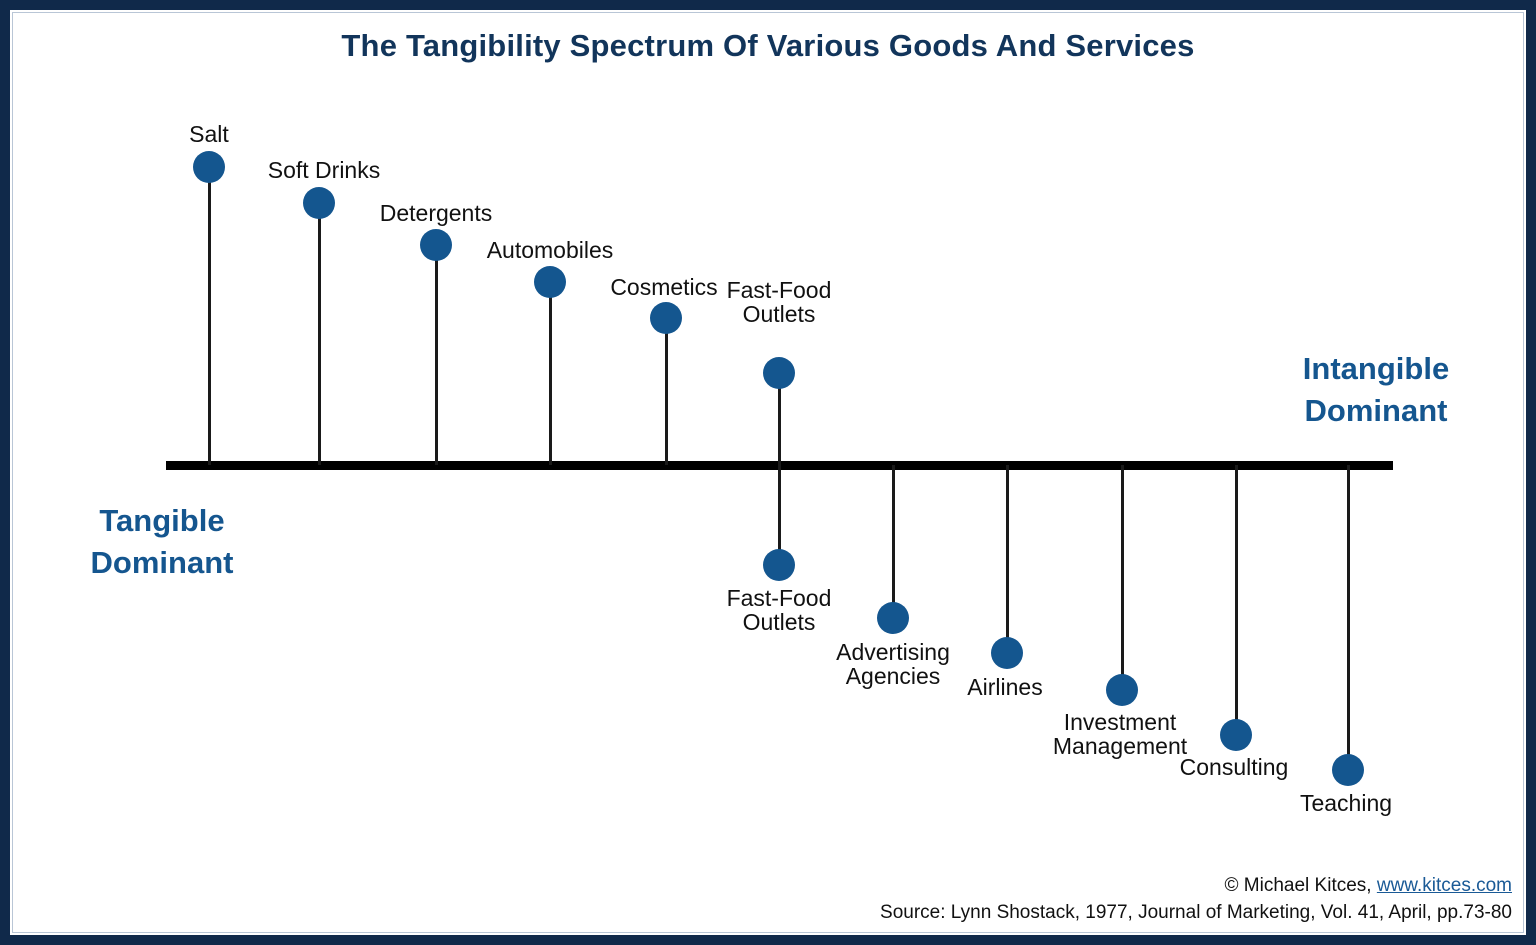 Image resolution: width=1536 pixels, height=945 pixels. Describe the element at coordinates (162, 541) in the screenshot. I see `anchor-label-tangible: Tangible Dominant` at that location.